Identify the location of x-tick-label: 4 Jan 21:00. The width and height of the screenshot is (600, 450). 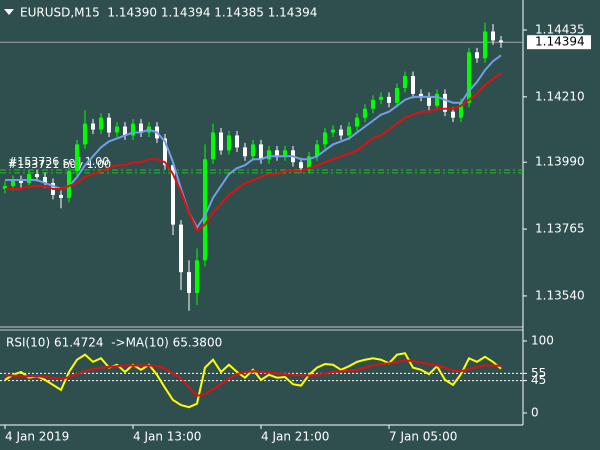
(295, 437).